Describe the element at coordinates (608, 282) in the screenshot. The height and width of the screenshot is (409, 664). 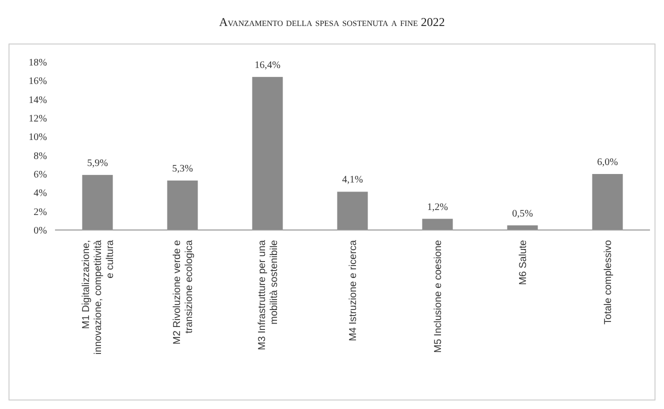
I see `x-tick-label: Totale complessivo` at that location.